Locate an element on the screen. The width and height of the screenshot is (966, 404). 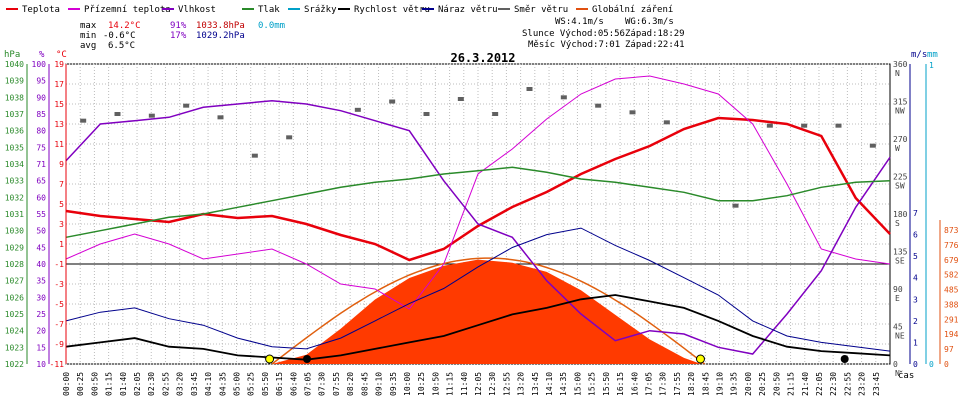
x-tick-label: 02:05 is located at coordinates (137, 384).